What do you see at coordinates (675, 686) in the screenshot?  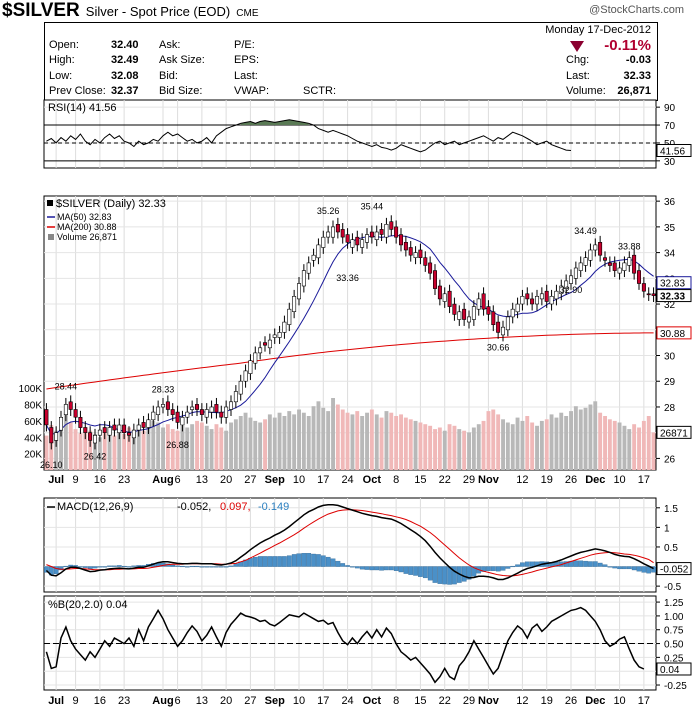 I see `y-tick-label: -0.25` at bounding box center [675, 686].